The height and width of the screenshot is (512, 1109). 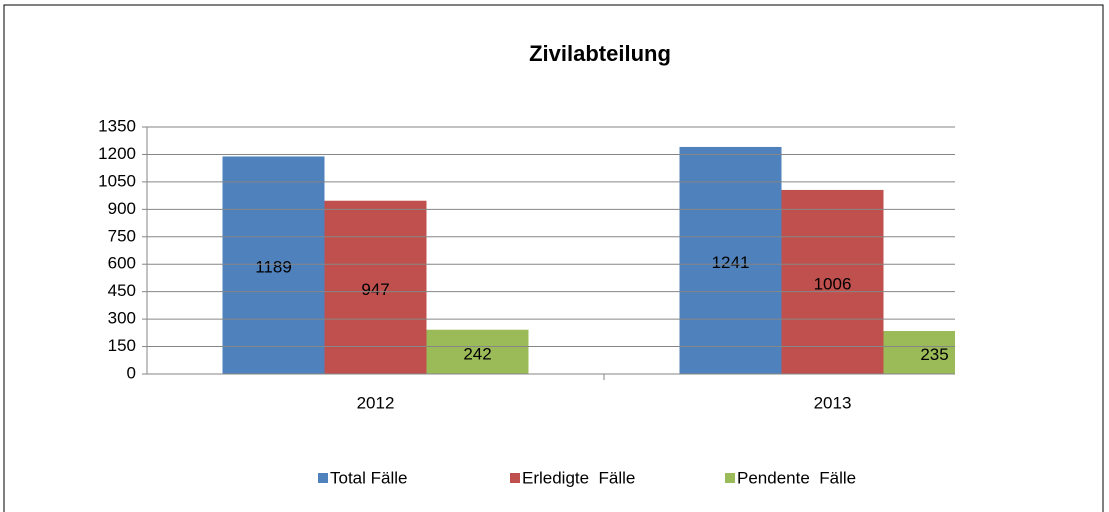 What do you see at coordinates (117, 180) in the screenshot?
I see `y-tick-label: 1050` at bounding box center [117, 180].